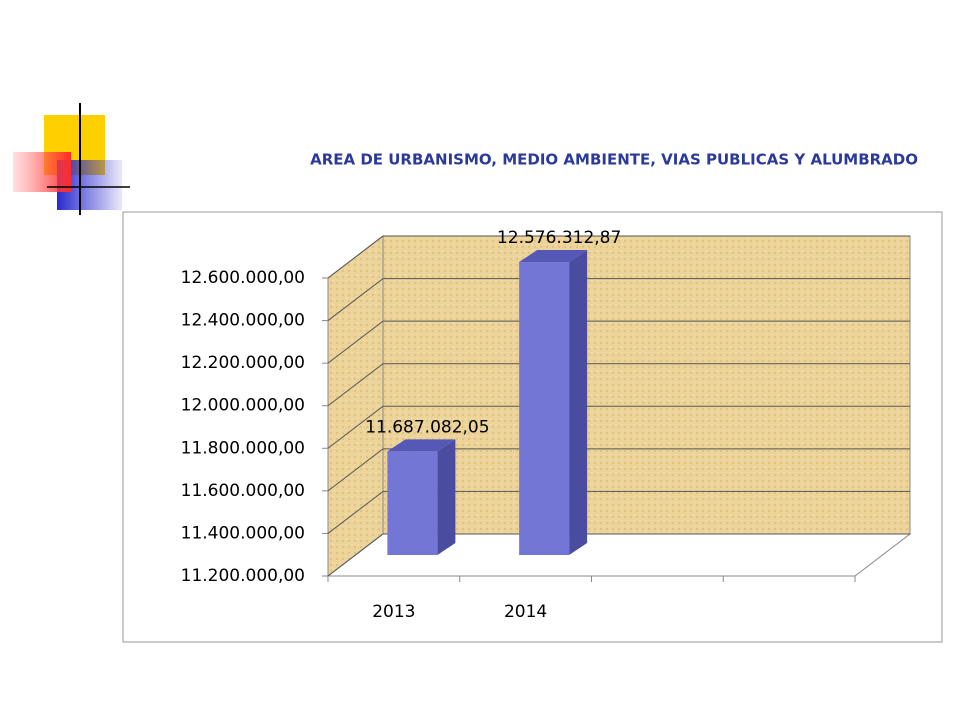 Image resolution: width=960 pixels, height=724 pixels. What do you see at coordinates (243, 533) in the screenshot?
I see `y-tick-label: 11.400.000,00` at bounding box center [243, 533].